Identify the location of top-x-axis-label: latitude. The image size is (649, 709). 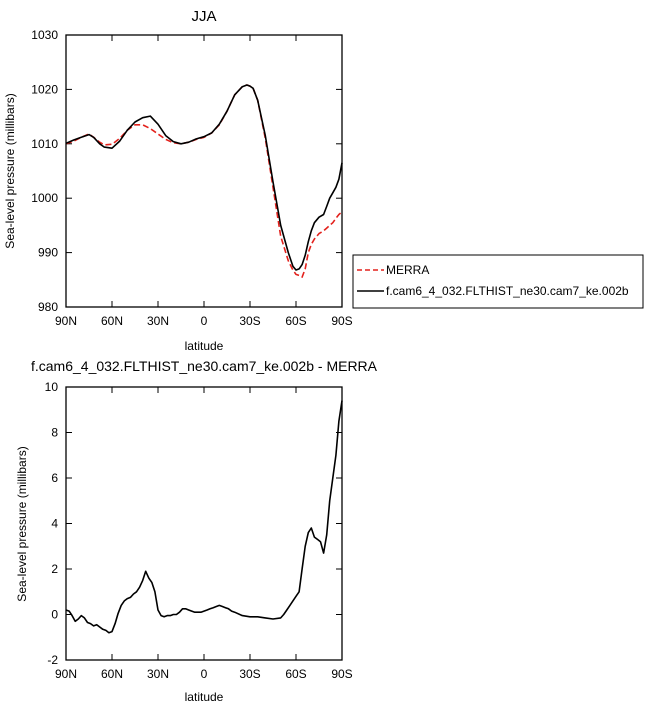
(204, 346).